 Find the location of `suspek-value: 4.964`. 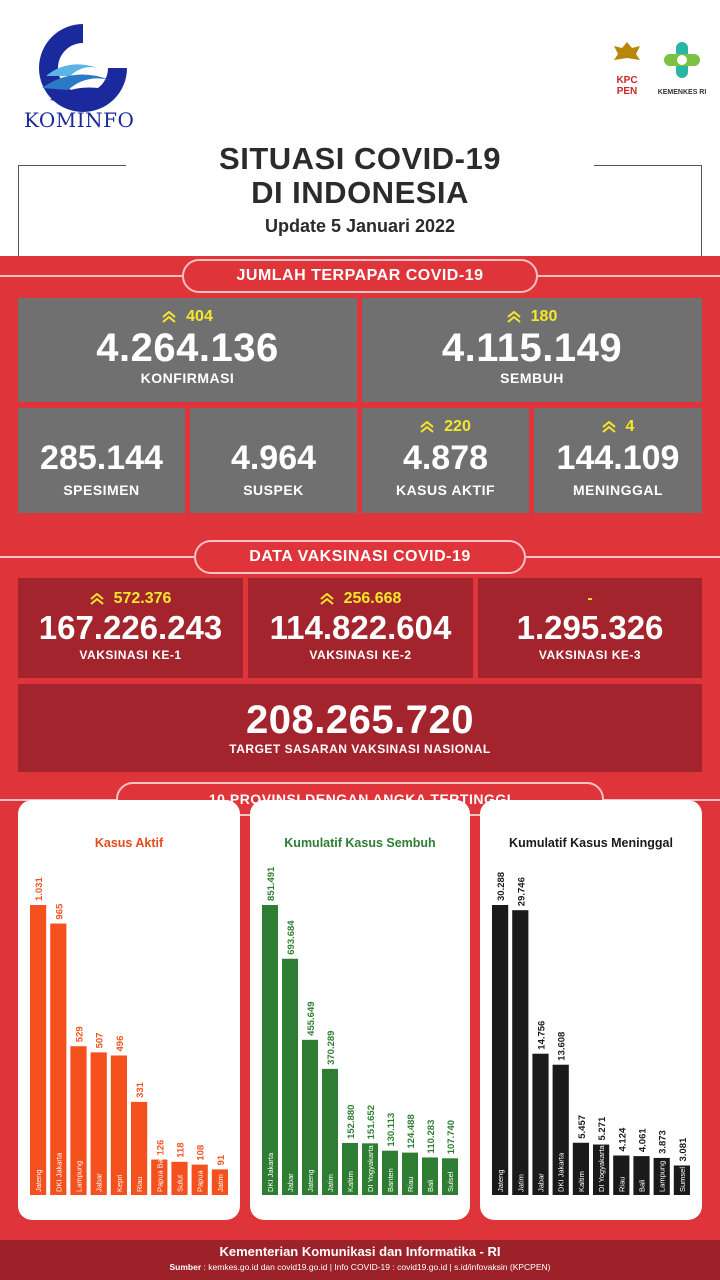

suspek-value: 4.964 is located at coordinates (273, 458).